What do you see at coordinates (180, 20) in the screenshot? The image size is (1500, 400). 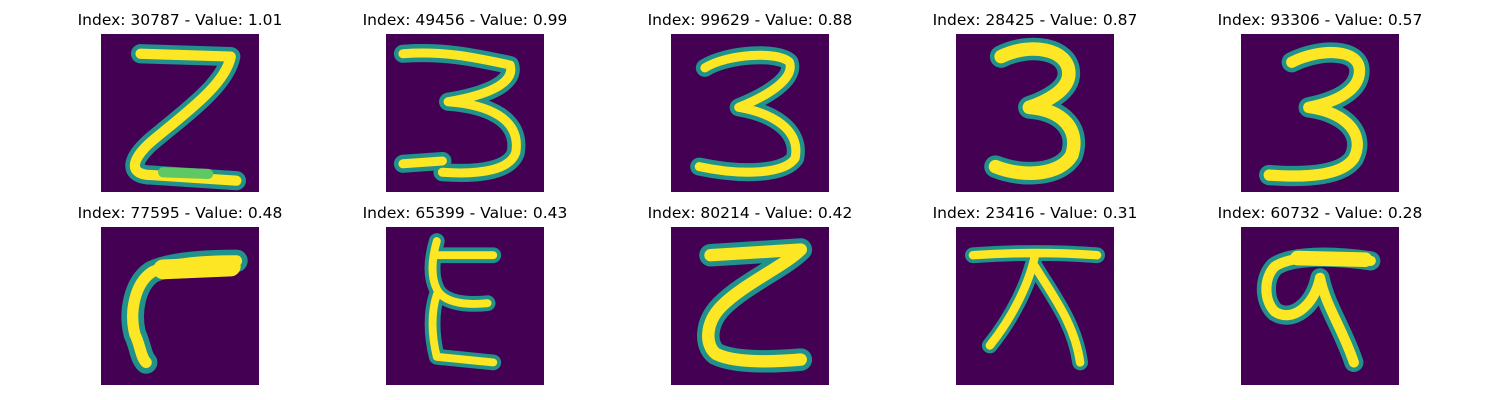 I see `panel-title: Index: 30787 - Value: 1.01` at bounding box center [180, 20].